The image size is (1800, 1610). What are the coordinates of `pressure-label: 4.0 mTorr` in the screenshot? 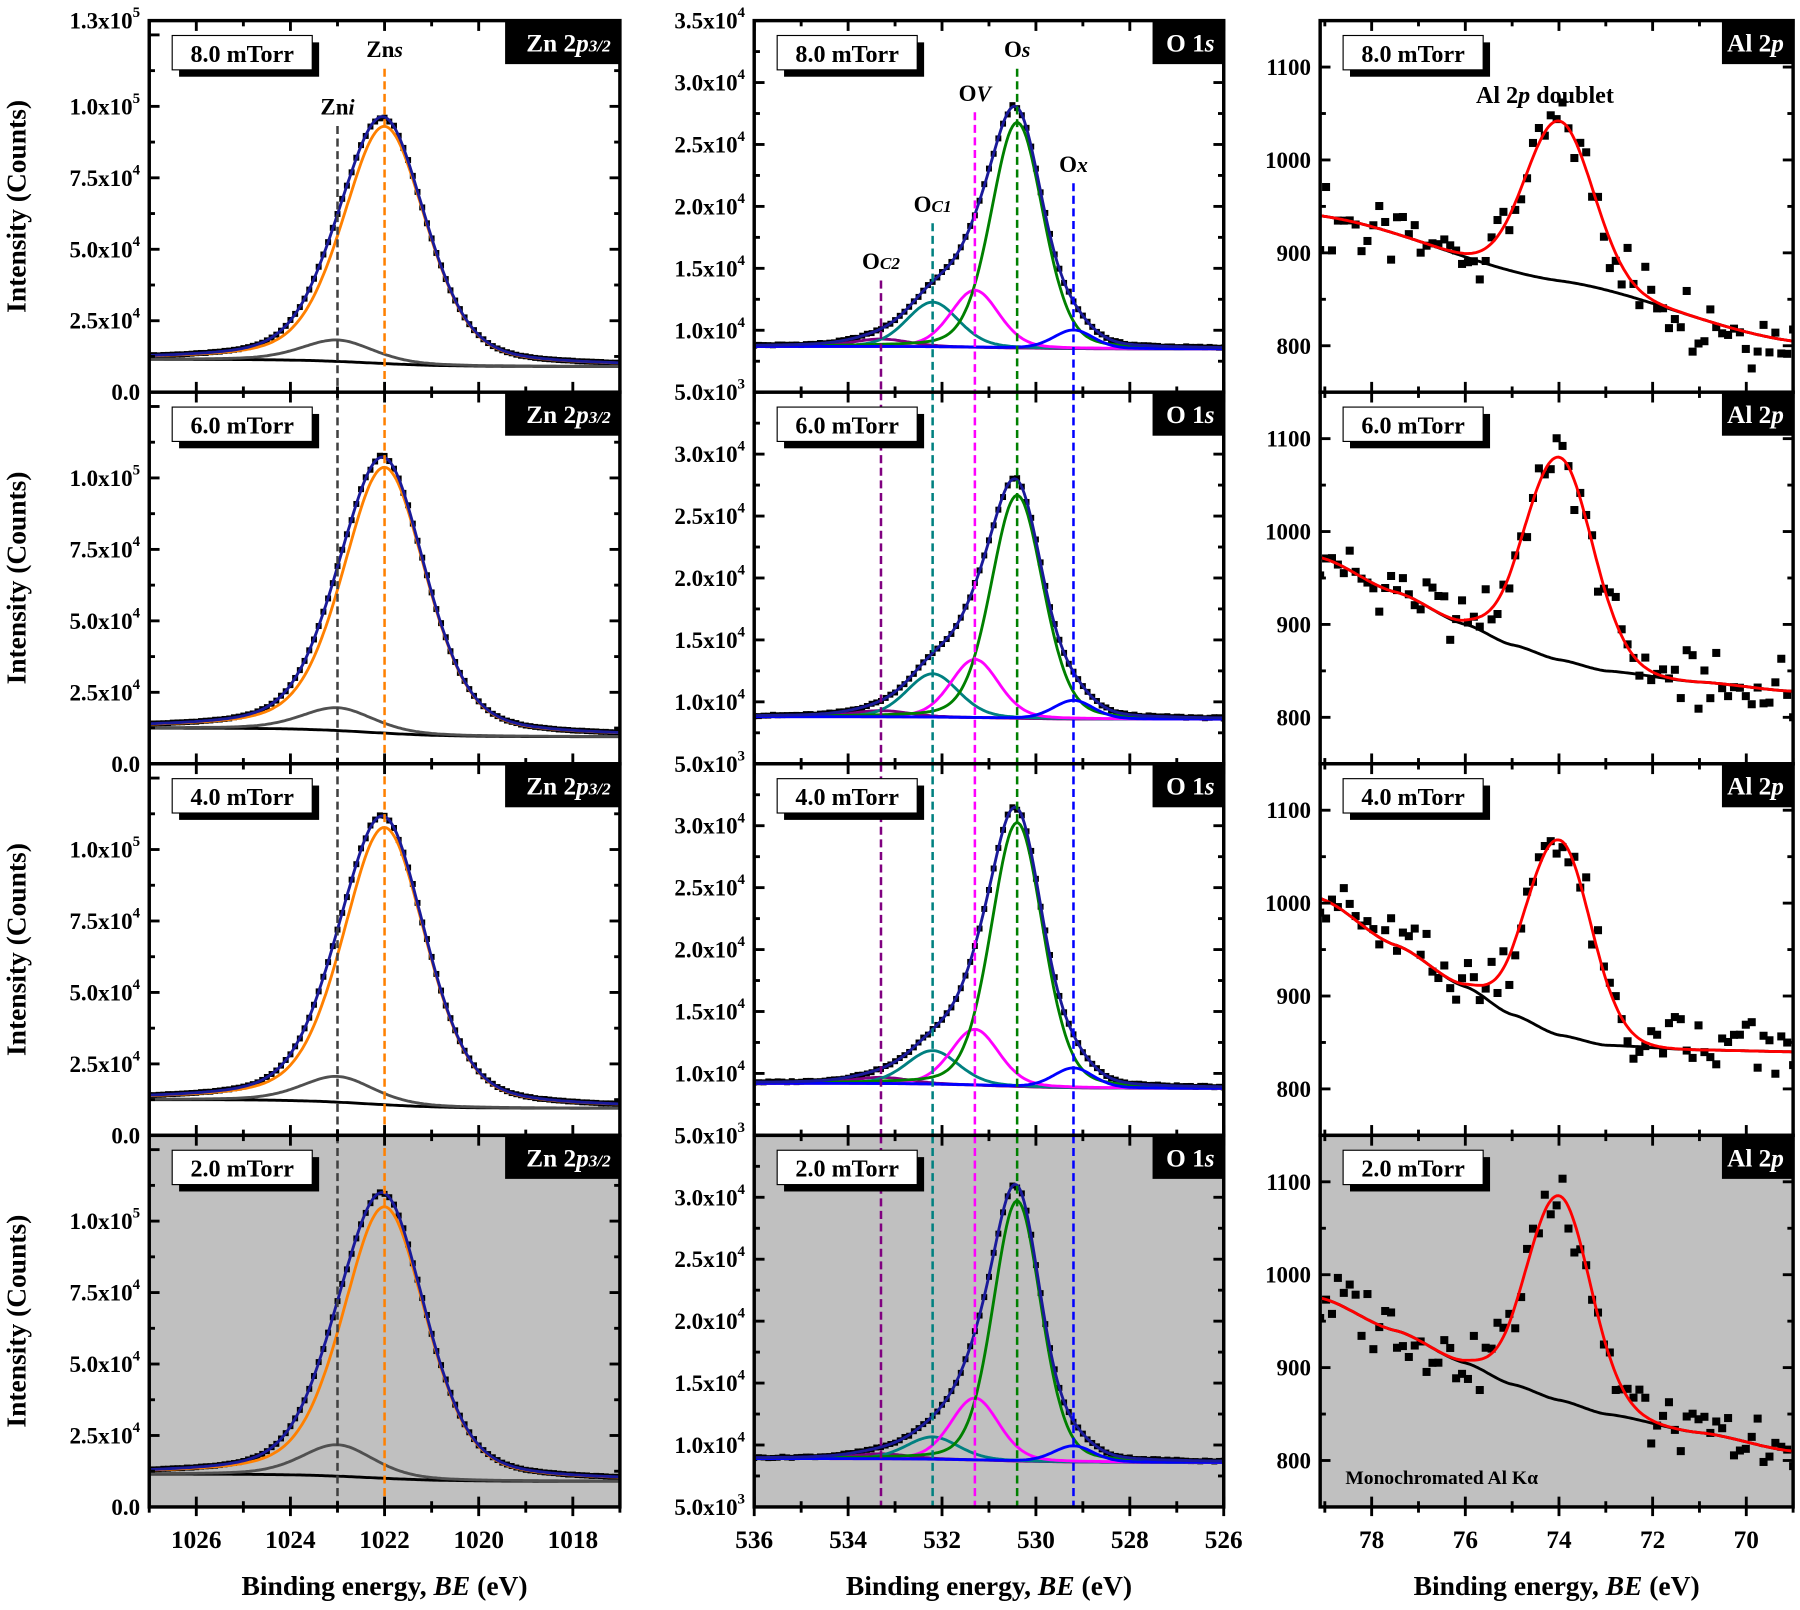 It's located at (1413, 798).